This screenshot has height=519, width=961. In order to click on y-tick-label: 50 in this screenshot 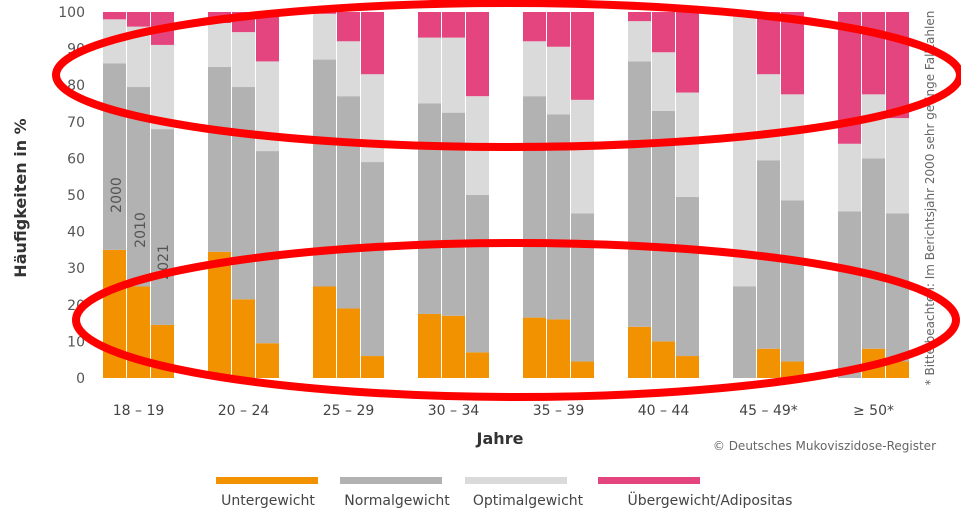, I will do `click(76, 196)`.